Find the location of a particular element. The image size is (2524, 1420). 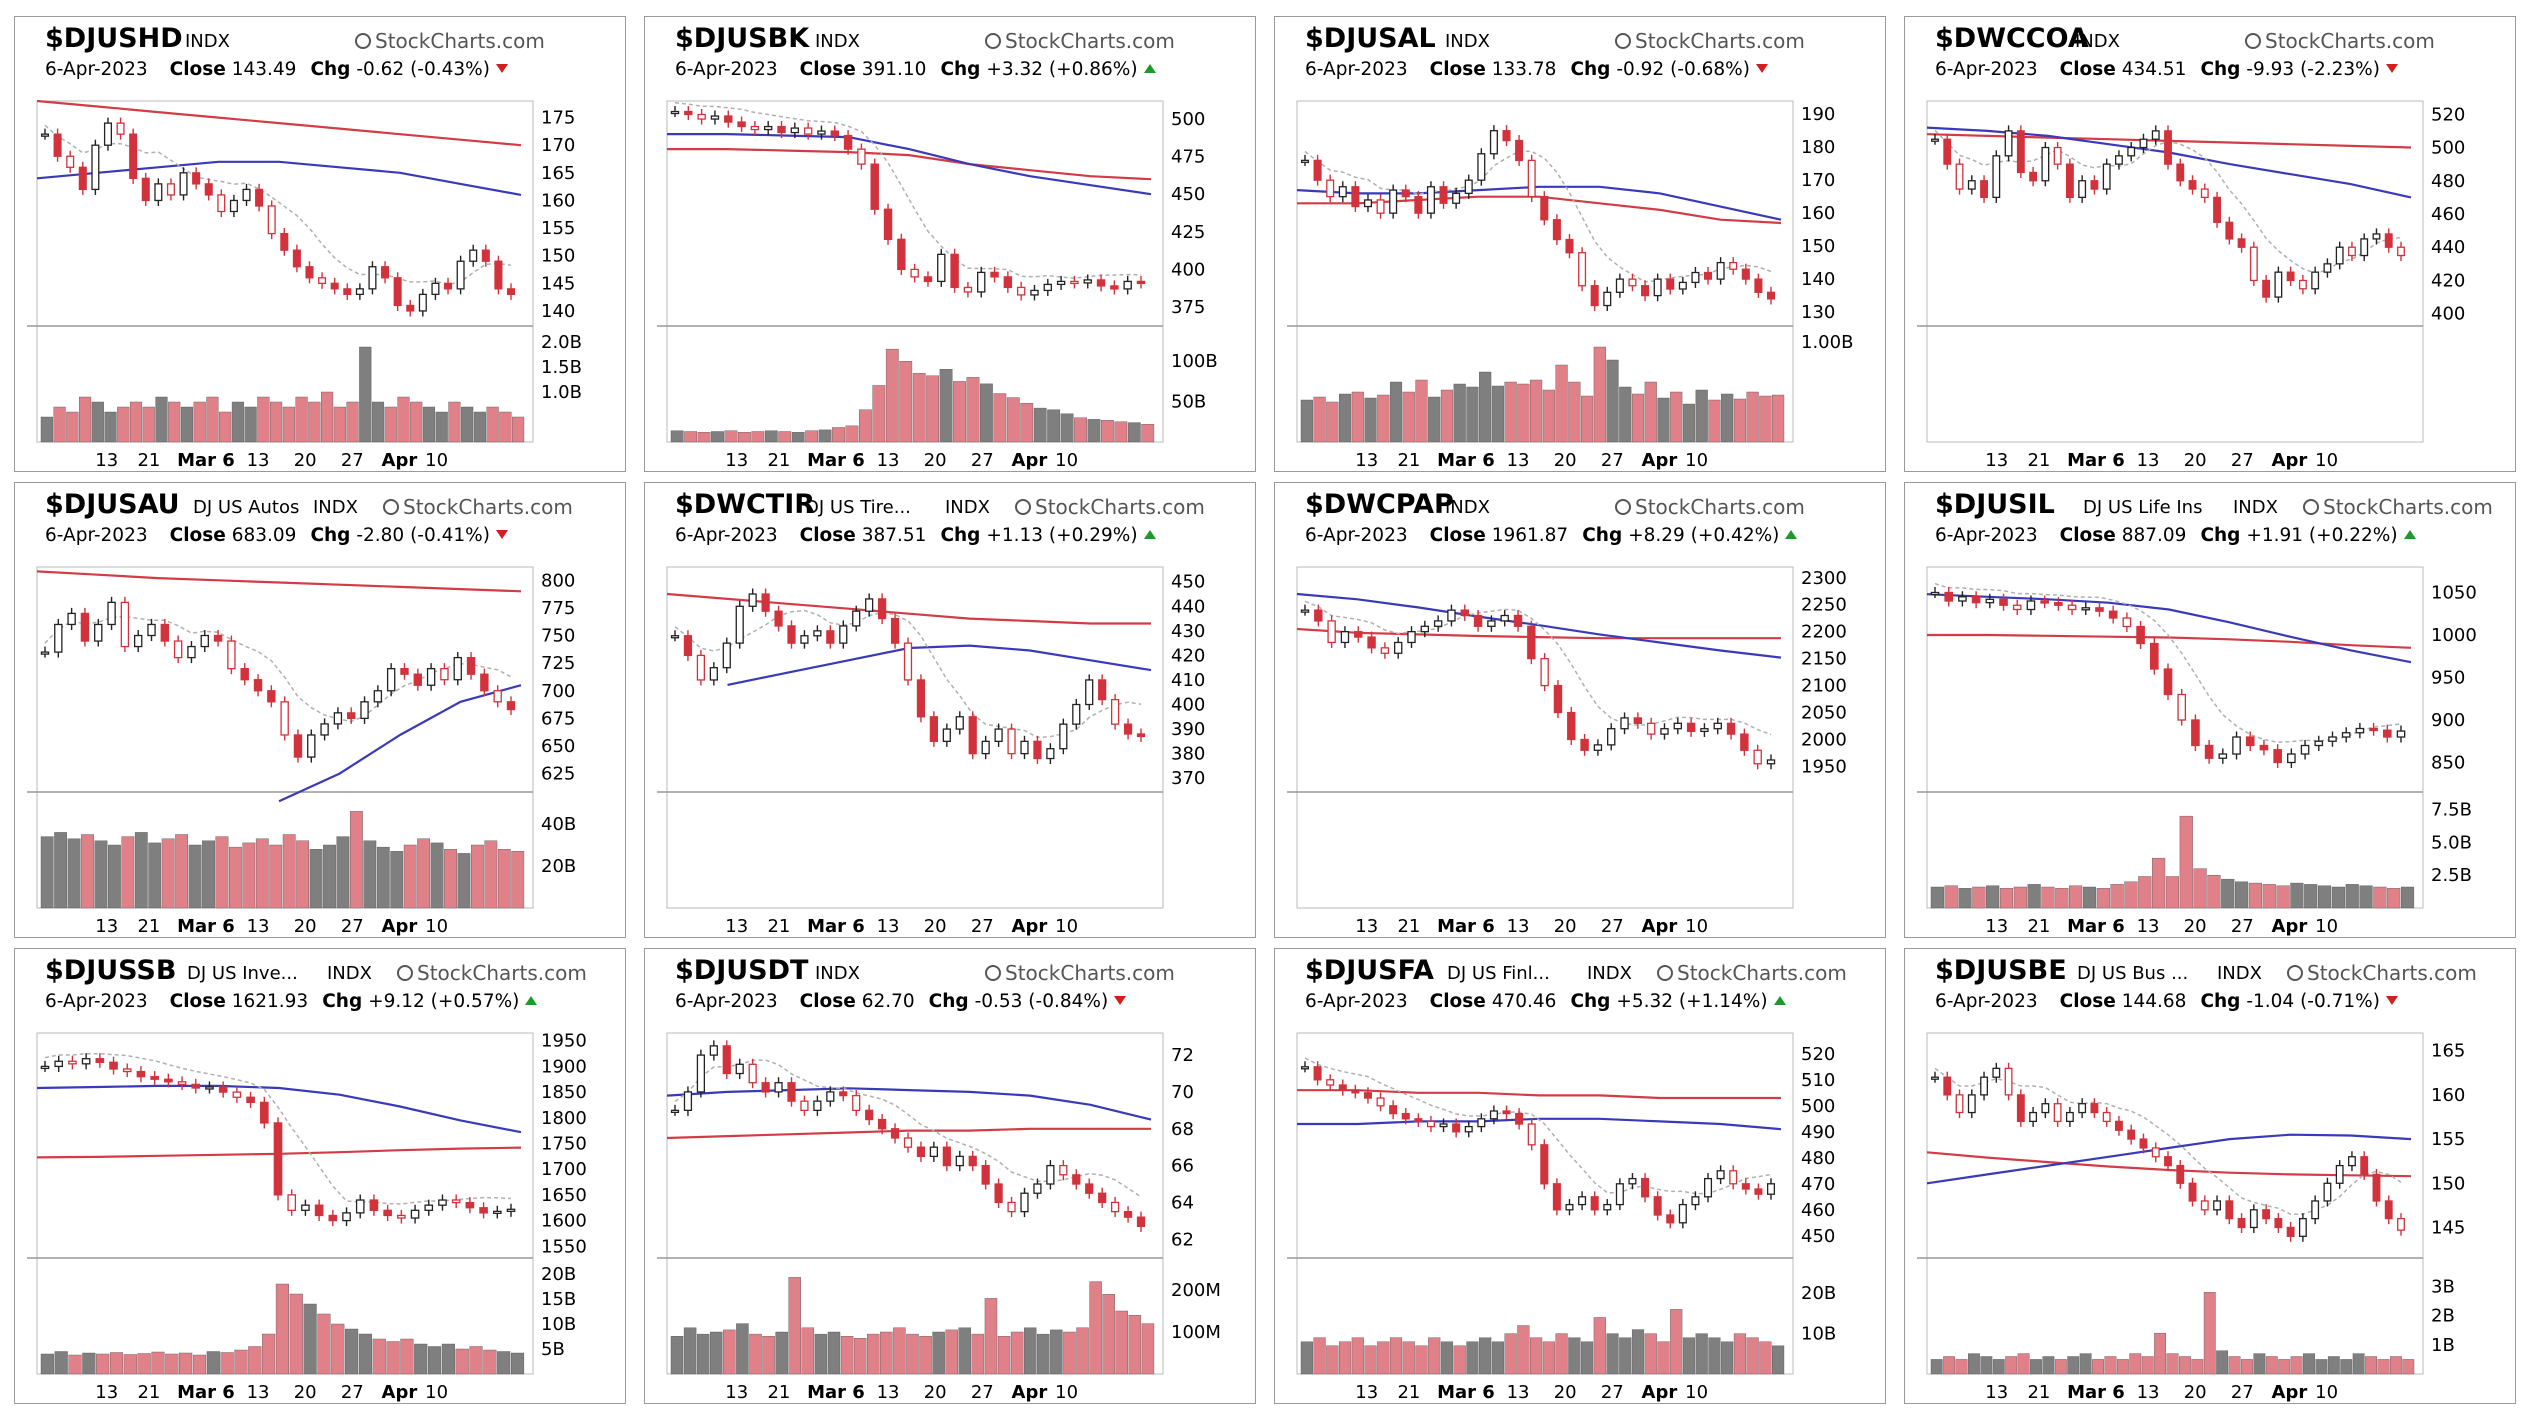

volume-tick-label: 200M is located at coordinates (1196, 1290).